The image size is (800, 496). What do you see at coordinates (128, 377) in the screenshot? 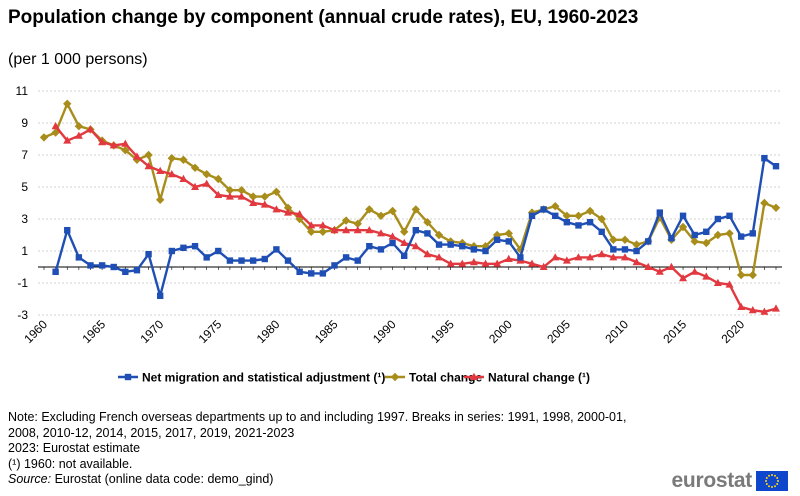
I see `legend-marker` at bounding box center [128, 377].